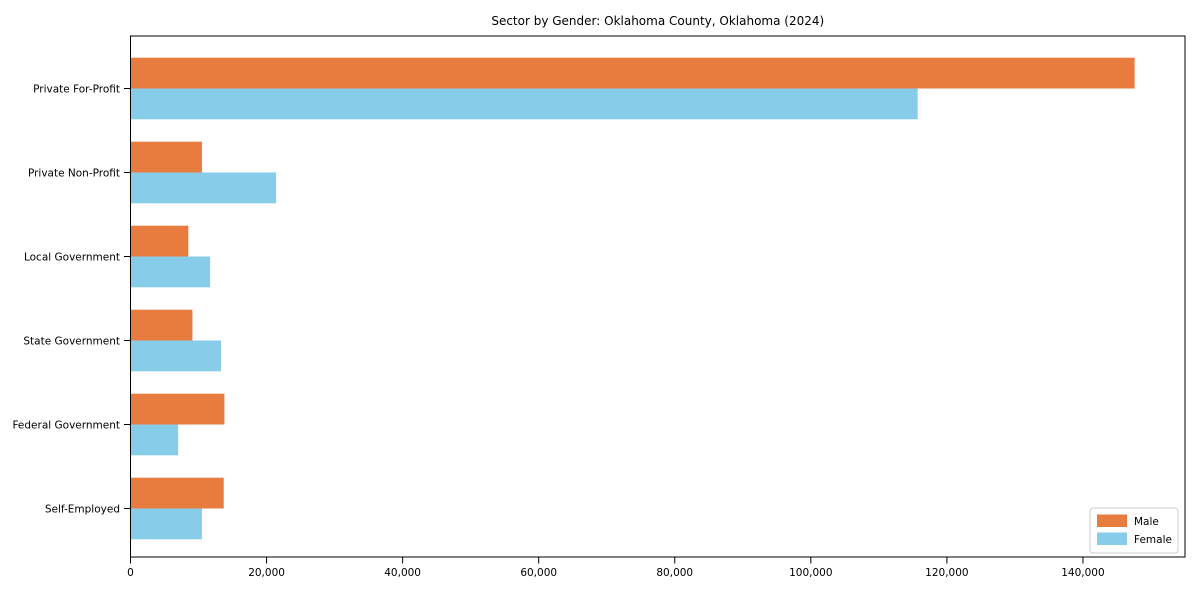  I want to click on bar-female-local-government, so click(170, 272).